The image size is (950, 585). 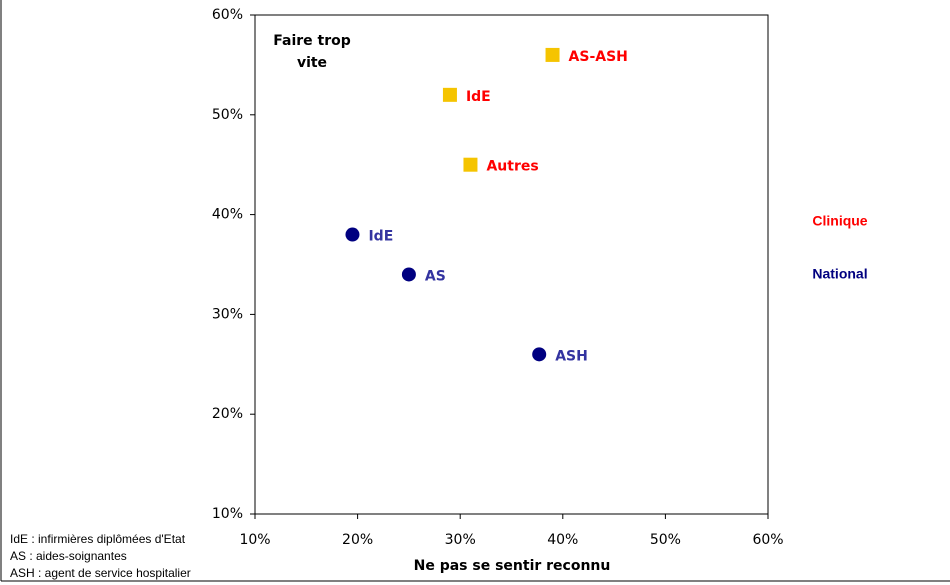 What do you see at coordinates (435, 276) in the screenshot?
I see `point-label: AS` at bounding box center [435, 276].